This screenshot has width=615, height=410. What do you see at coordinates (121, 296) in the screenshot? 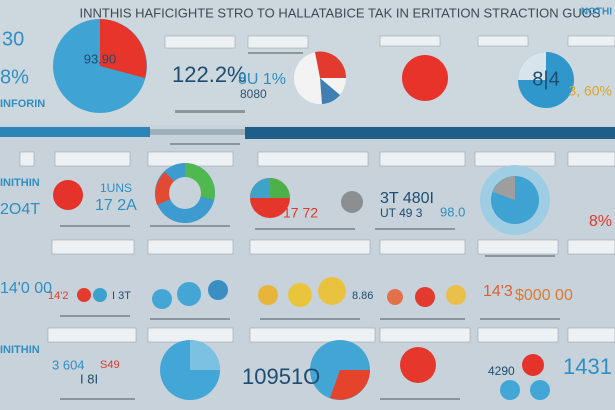
I see `stat: I 3T` at bounding box center [121, 296].